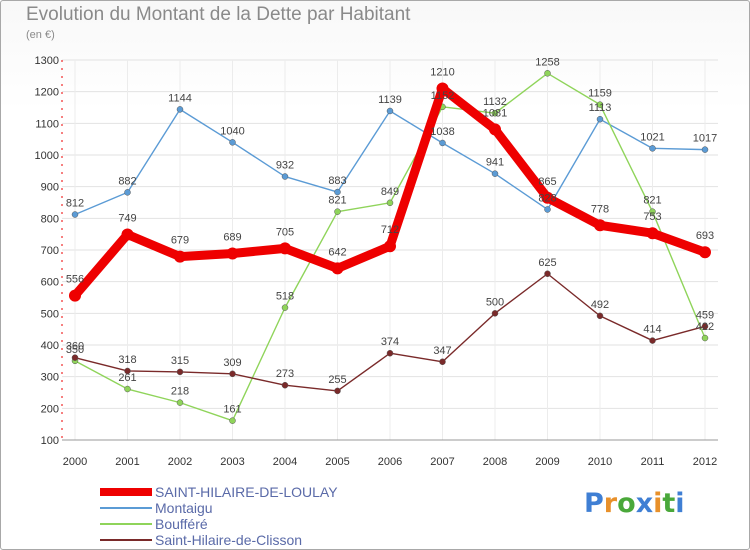  What do you see at coordinates (337, 252) in the screenshot?
I see `data-label: 642` at bounding box center [337, 252].